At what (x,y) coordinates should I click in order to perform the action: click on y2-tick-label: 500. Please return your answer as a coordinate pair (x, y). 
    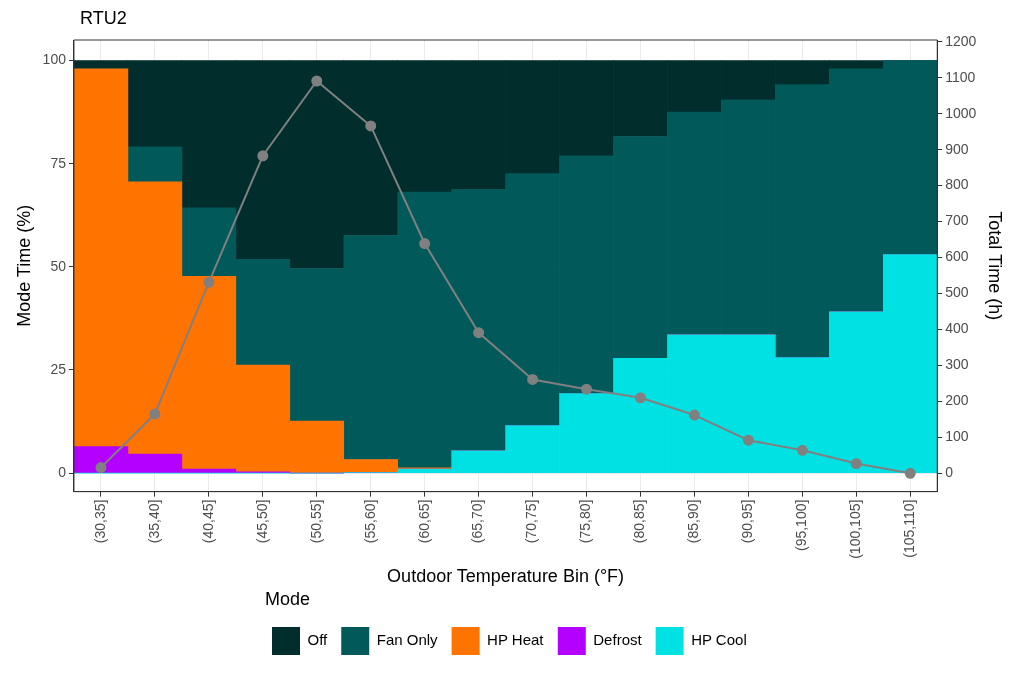
    Looking at the image, I should click on (957, 292).